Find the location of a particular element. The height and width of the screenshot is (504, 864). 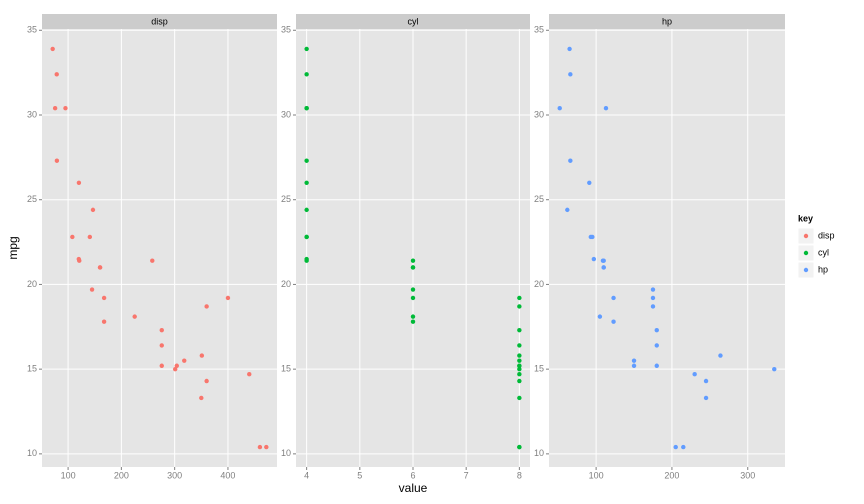

x-tick-label: 400 is located at coordinates (227, 475).